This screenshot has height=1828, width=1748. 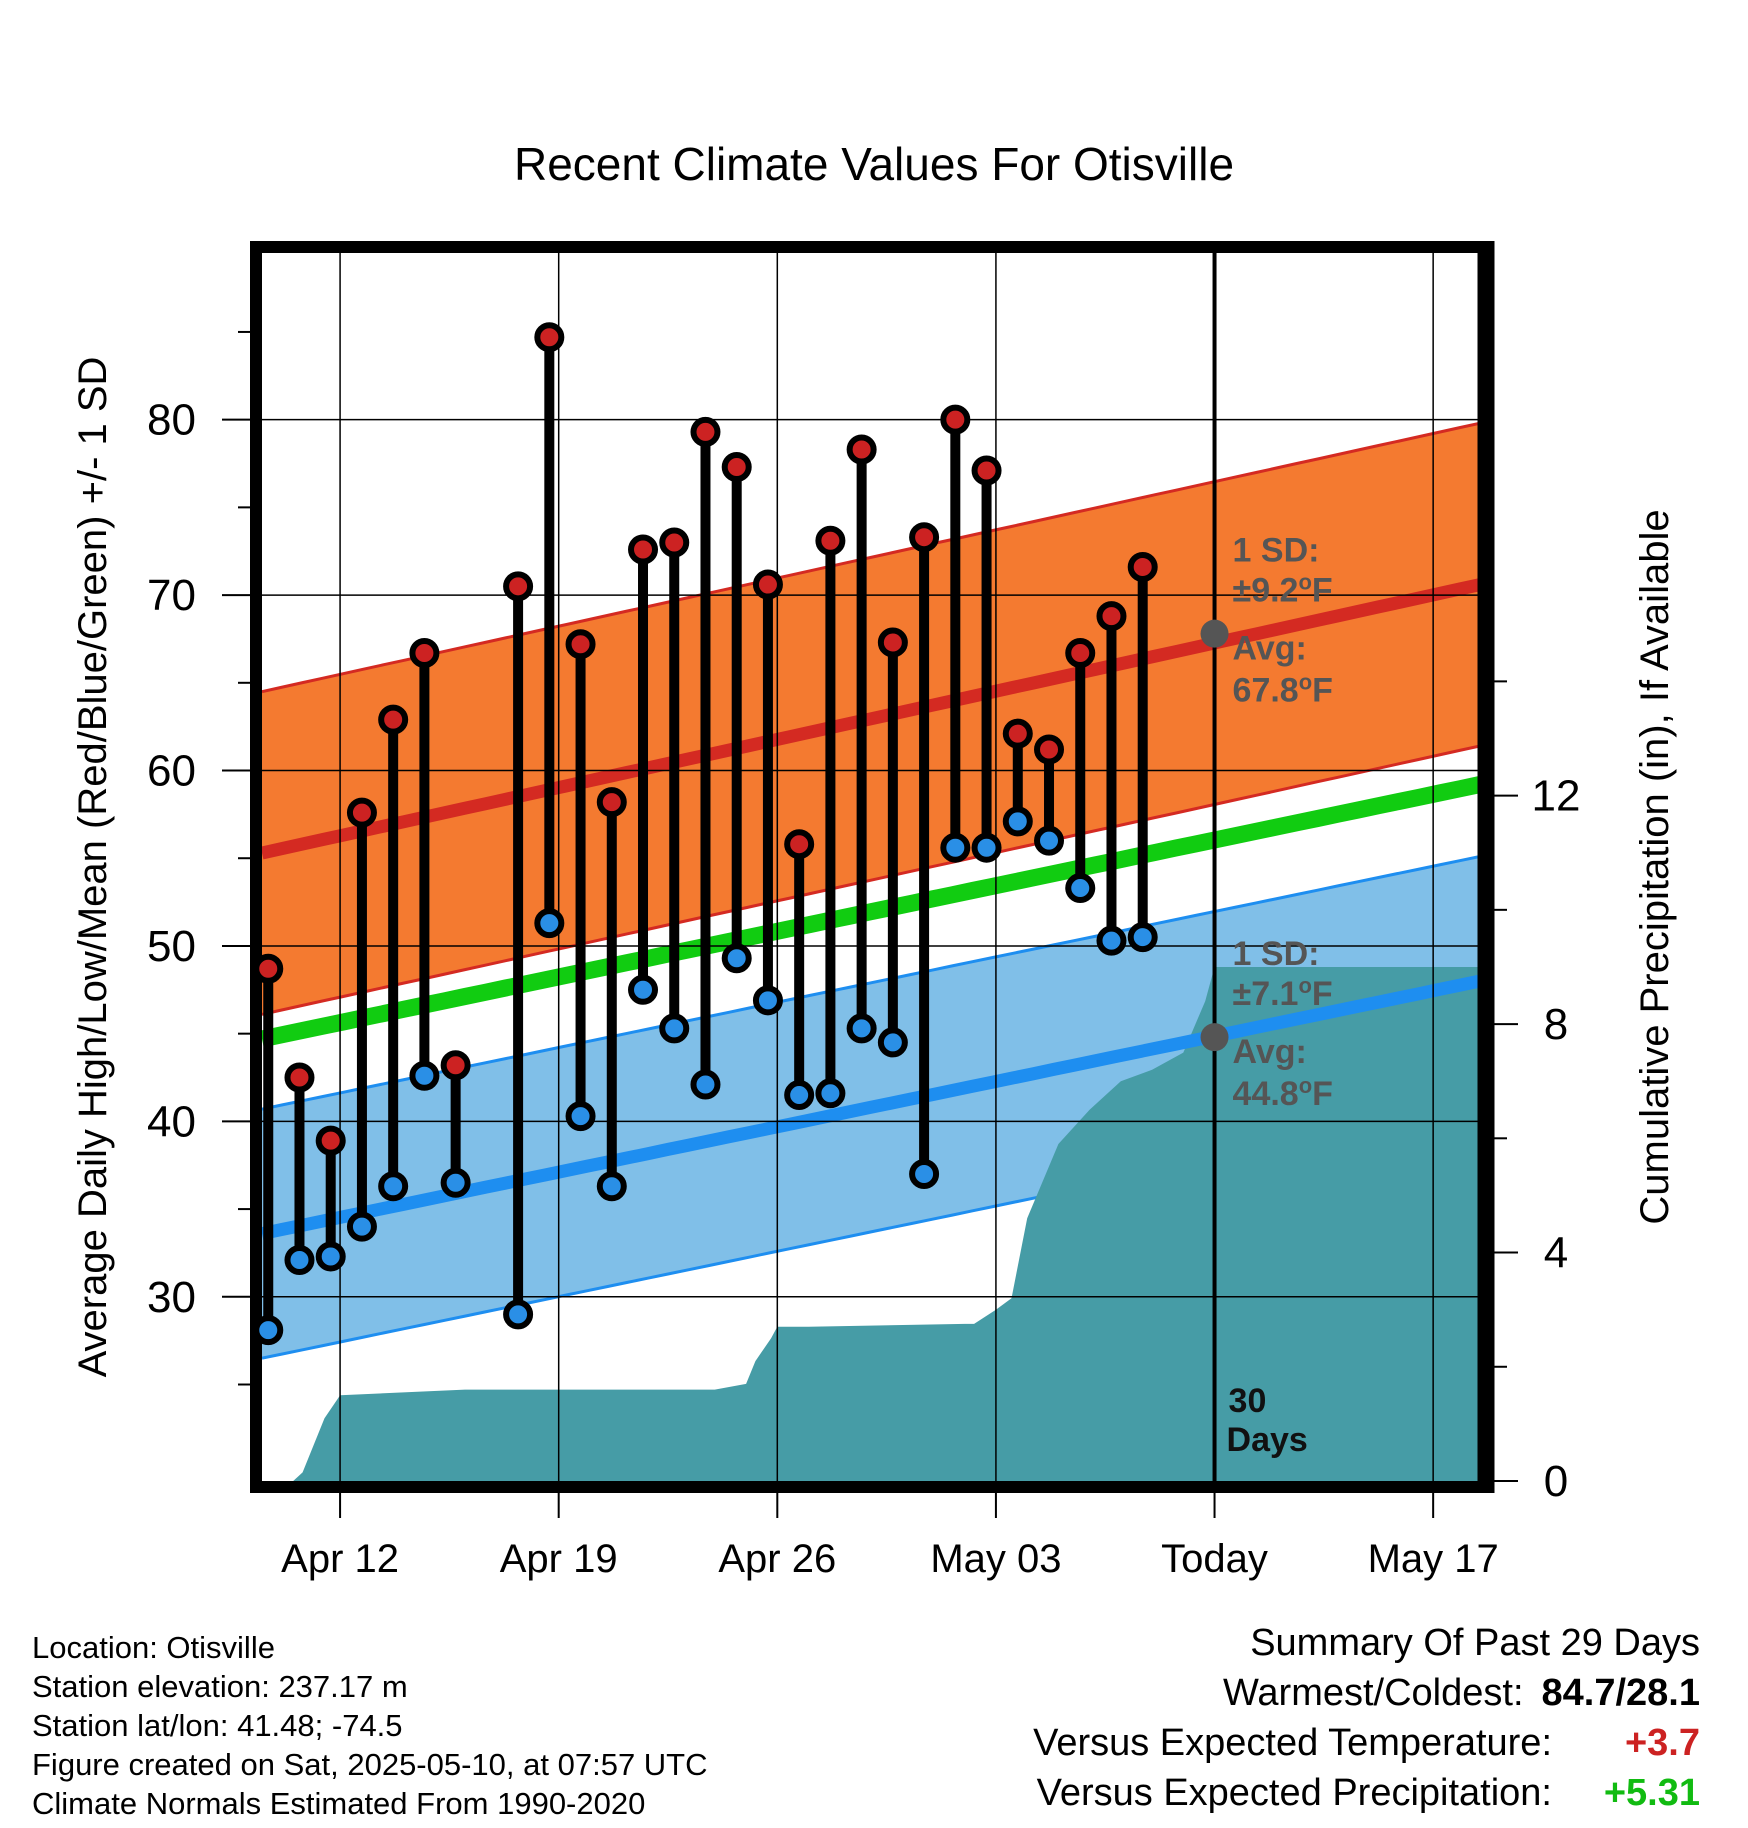 What do you see at coordinates (874, 164) in the screenshot?
I see `chart-title: Recent Climate Values For Otisville` at bounding box center [874, 164].